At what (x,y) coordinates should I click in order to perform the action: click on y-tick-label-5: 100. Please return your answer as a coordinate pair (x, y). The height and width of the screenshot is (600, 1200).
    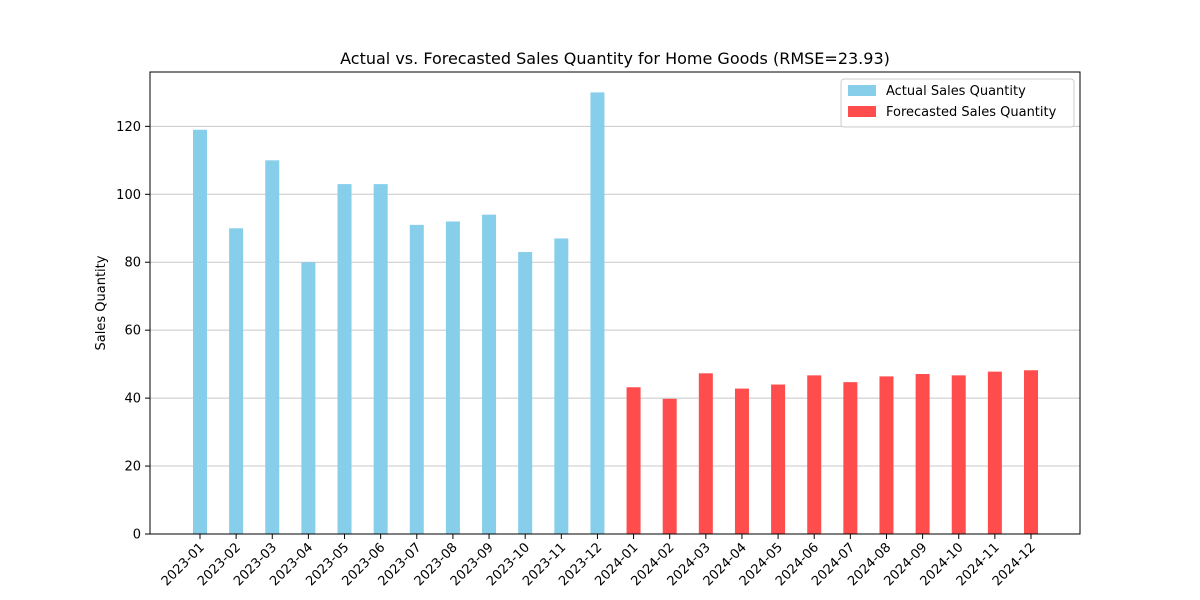
    Looking at the image, I should click on (128, 195).